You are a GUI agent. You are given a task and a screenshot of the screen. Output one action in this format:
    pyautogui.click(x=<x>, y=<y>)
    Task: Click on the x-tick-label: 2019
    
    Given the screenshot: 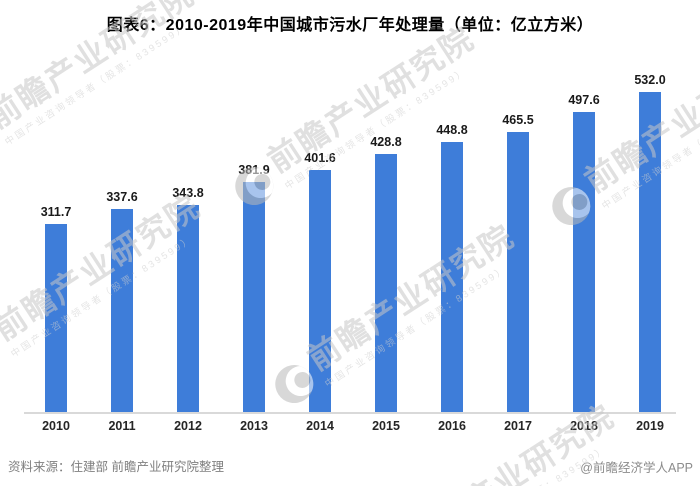 What is the action you would take?
    pyautogui.click(x=650, y=426)
    